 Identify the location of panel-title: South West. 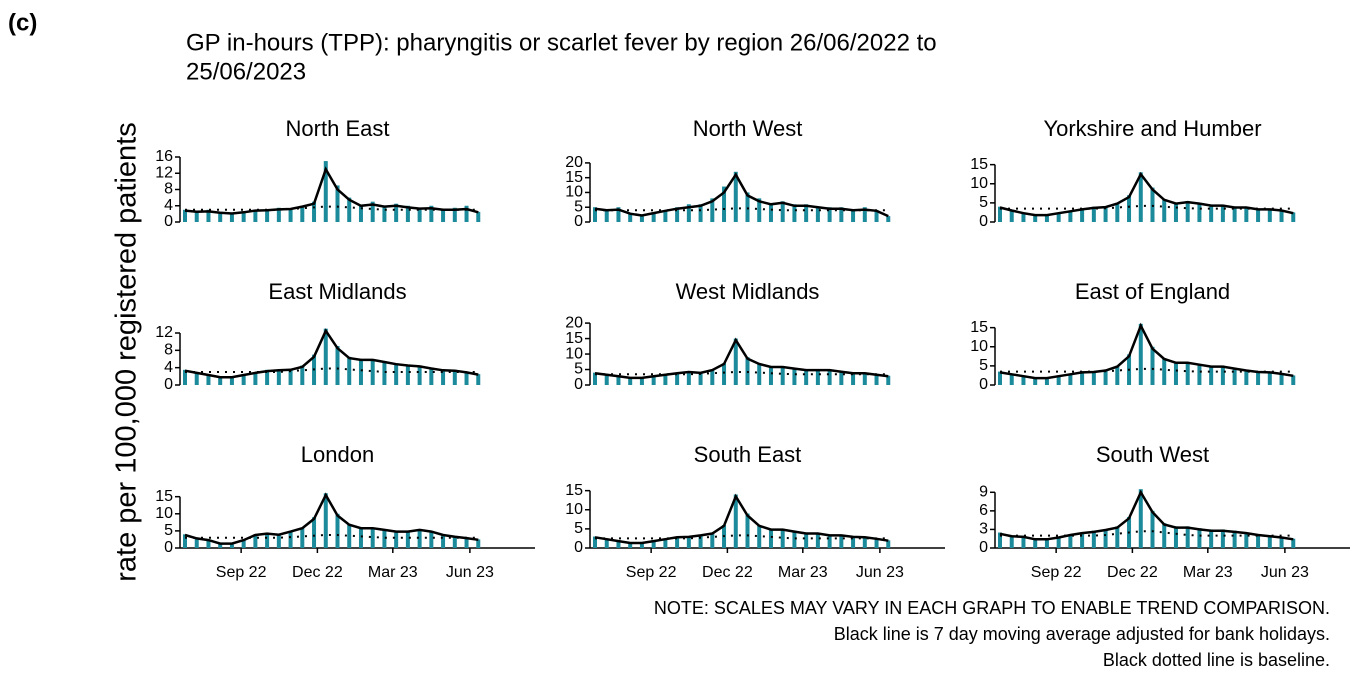
(1152, 454).